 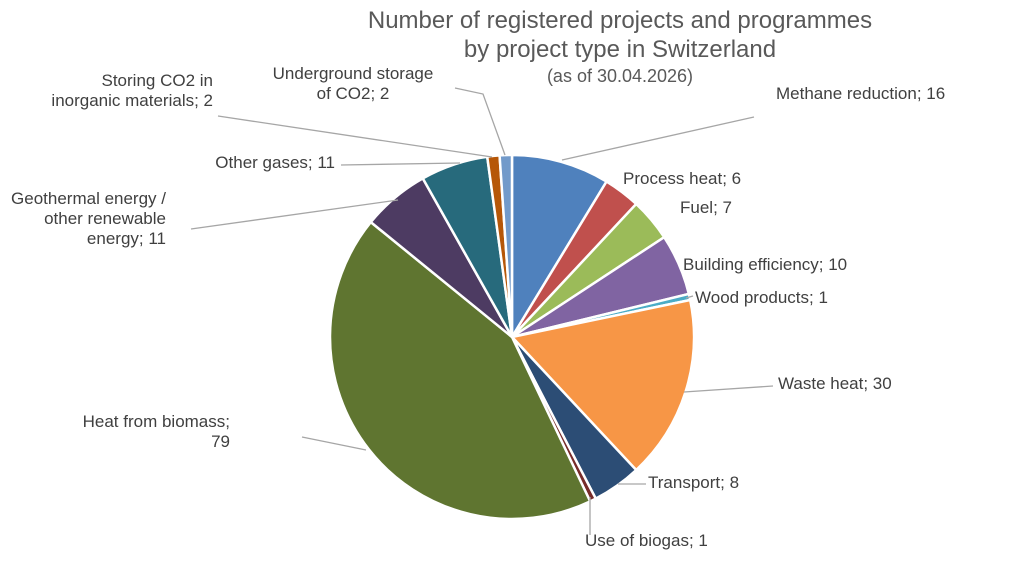 I want to click on slice-label-line: Wood products; 1, so click(x=761, y=297).